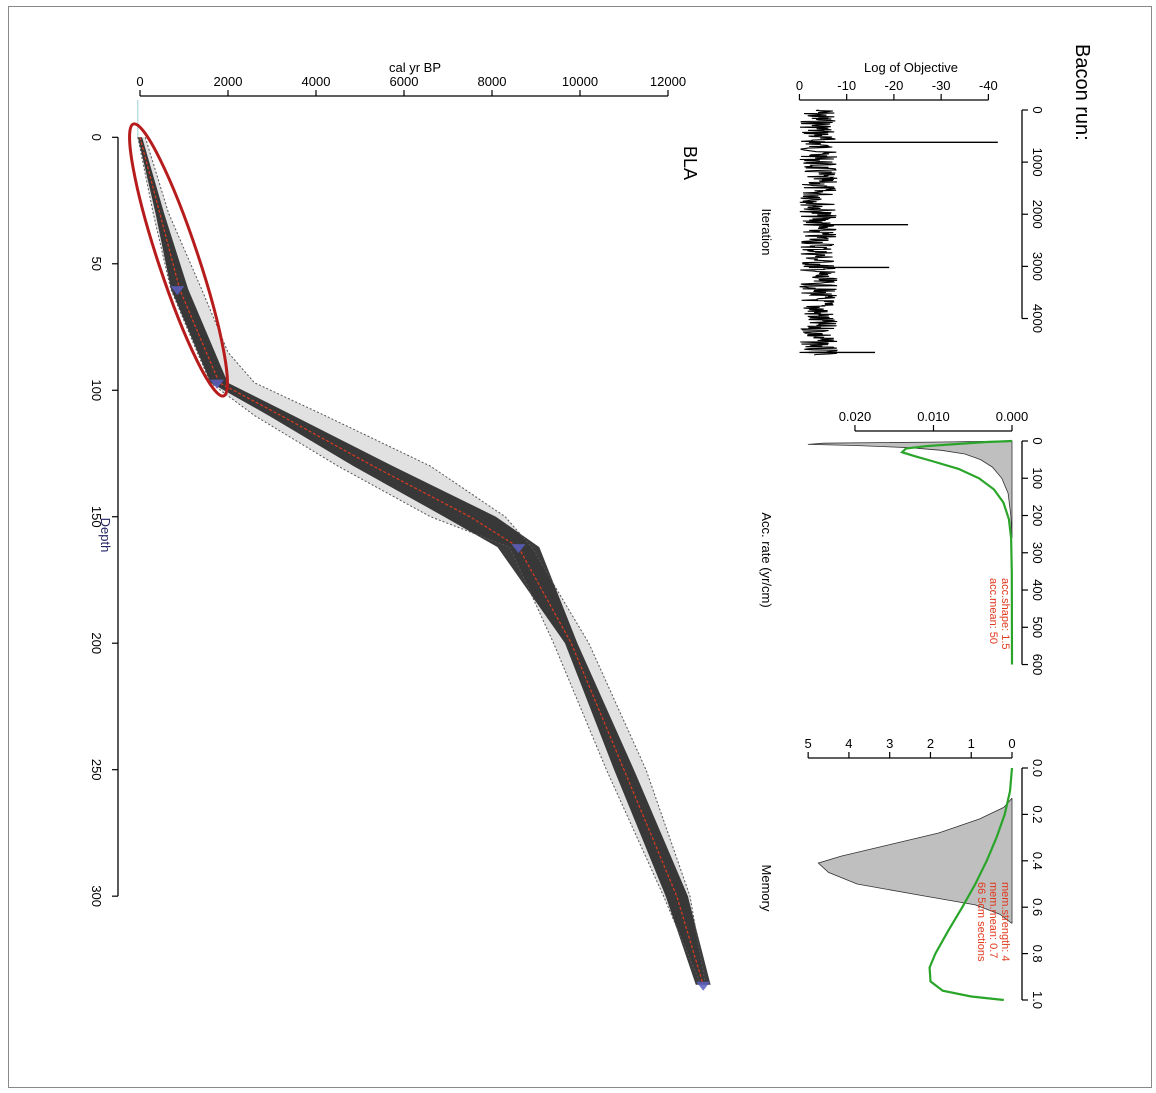  Describe the element at coordinates (911, 67) in the screenshot. I see `objective-axis-label: Log of Objective` at that location.